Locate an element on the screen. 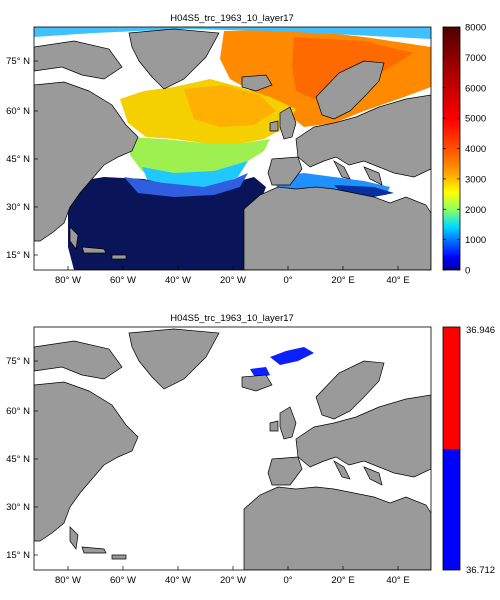 This screenshot has width=500, height=600. colorbar-tick-label: 7000 is located at coordinates (475, 58).